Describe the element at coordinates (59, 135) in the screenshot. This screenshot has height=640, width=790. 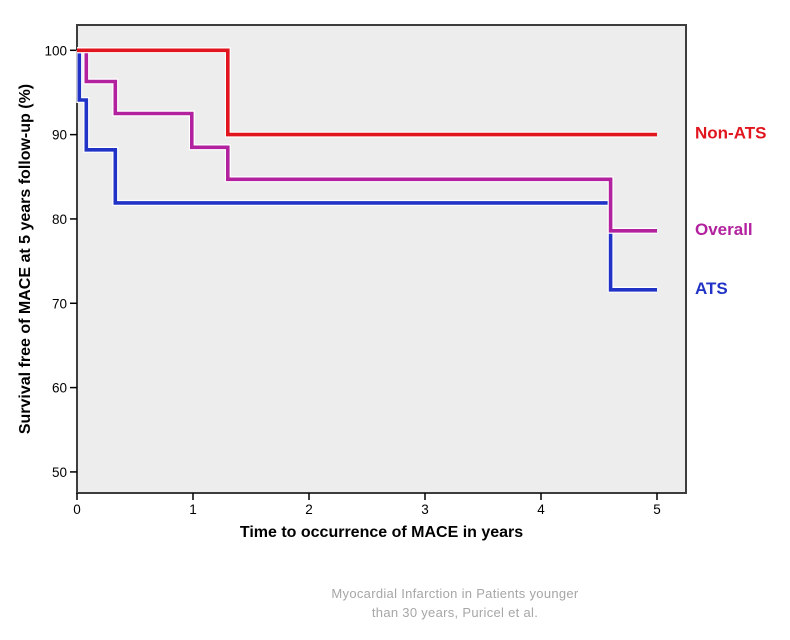
I see `y-tick-label: 90` at that location.